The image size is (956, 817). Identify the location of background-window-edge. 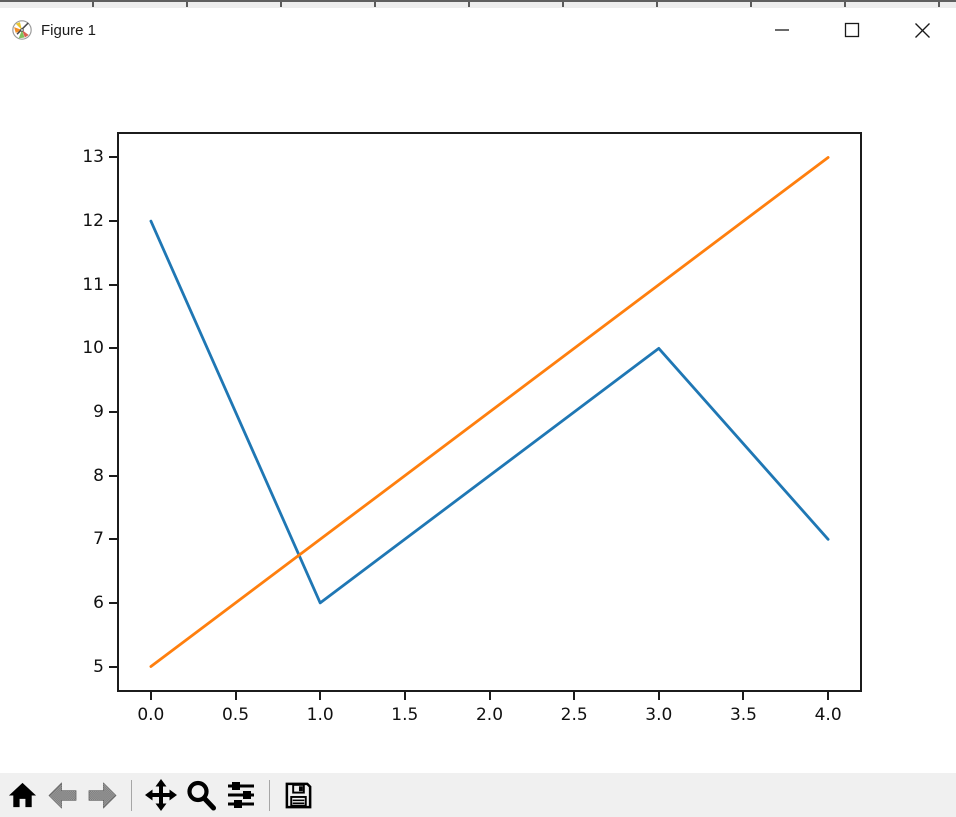
(478, 4).